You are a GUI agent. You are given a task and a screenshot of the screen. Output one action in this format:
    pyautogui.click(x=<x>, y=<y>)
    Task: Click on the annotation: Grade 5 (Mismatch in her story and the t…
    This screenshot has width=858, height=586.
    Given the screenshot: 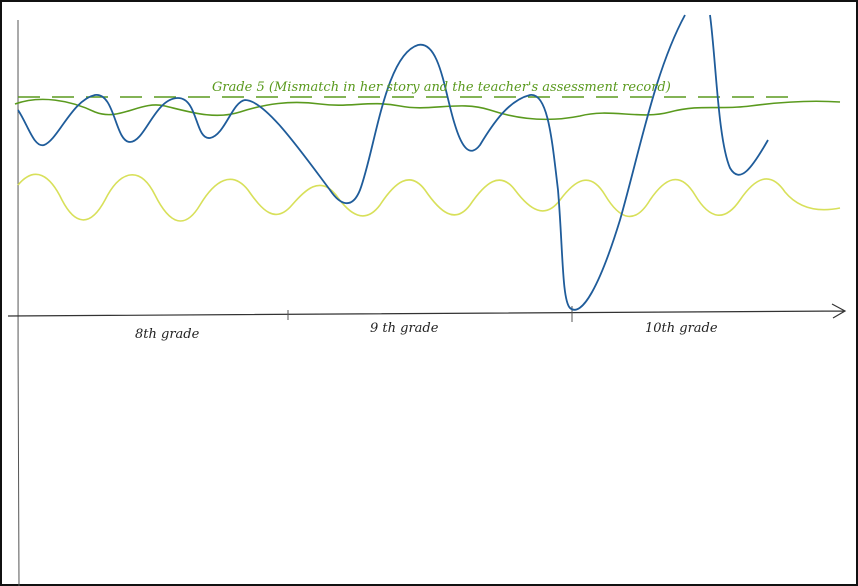 What is the action you would take?
    pyautogui.click(x=441, y=87)
    